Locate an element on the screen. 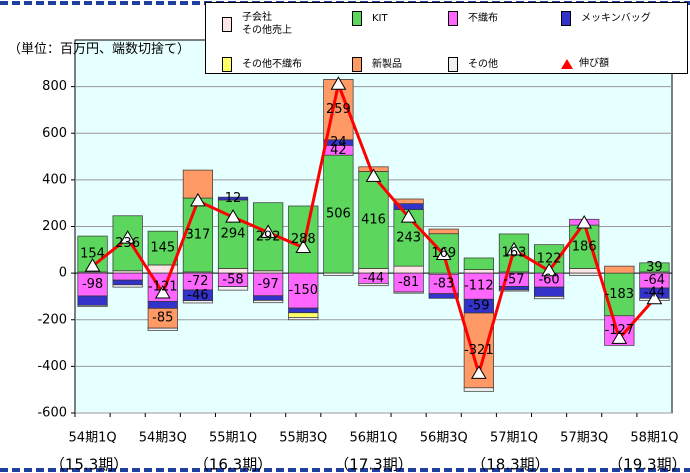 The height and width of the screenshot is (473, 690). x-tick-label: 55期1Q is located at coordinates (233, 438).